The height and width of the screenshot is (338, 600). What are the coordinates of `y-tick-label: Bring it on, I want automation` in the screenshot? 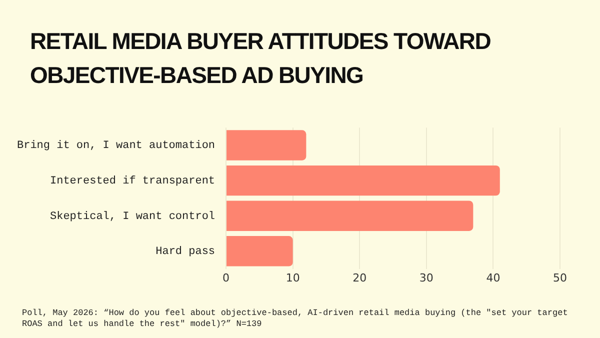 It's located at (116, 146).